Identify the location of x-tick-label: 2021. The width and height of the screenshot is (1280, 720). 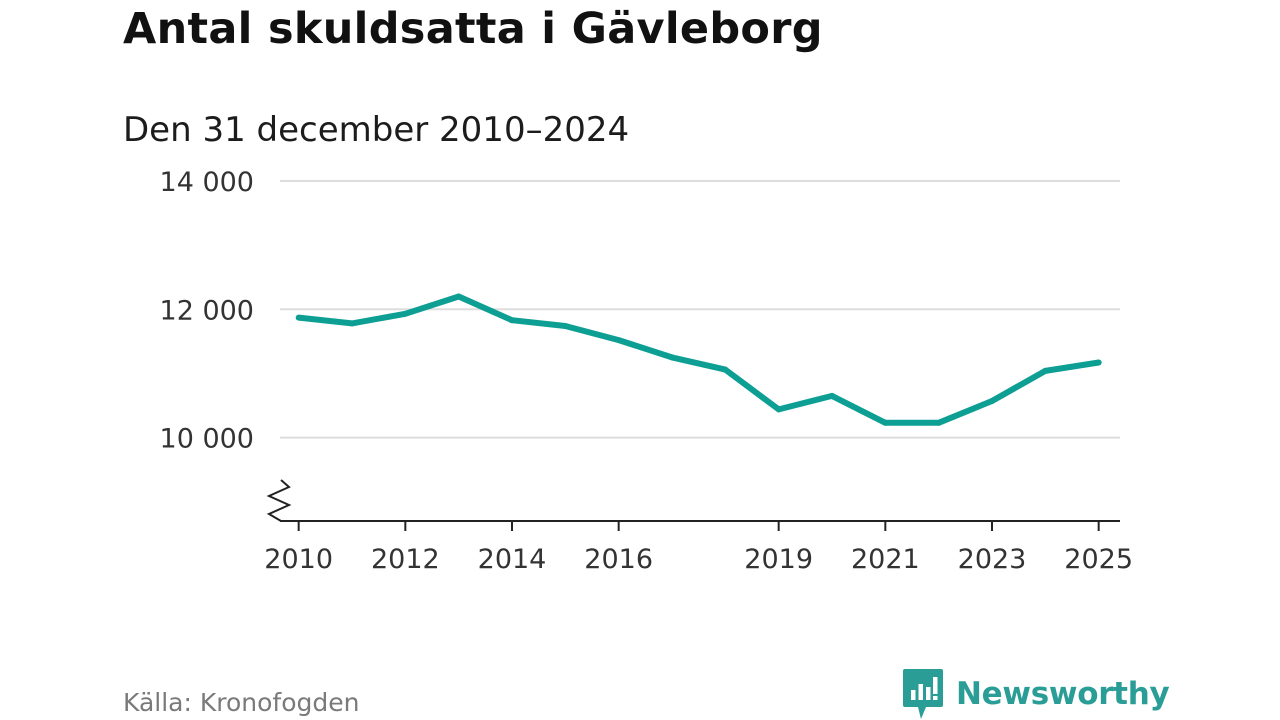
(885, 559).